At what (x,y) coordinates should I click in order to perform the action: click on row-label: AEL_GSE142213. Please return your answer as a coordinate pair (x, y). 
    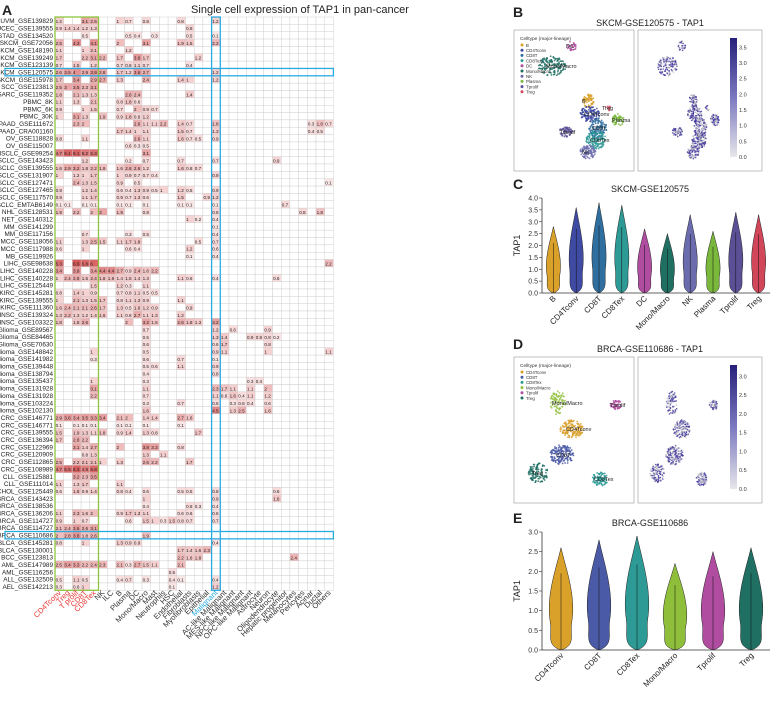
    Looking at the image, I should click on (28, 587).